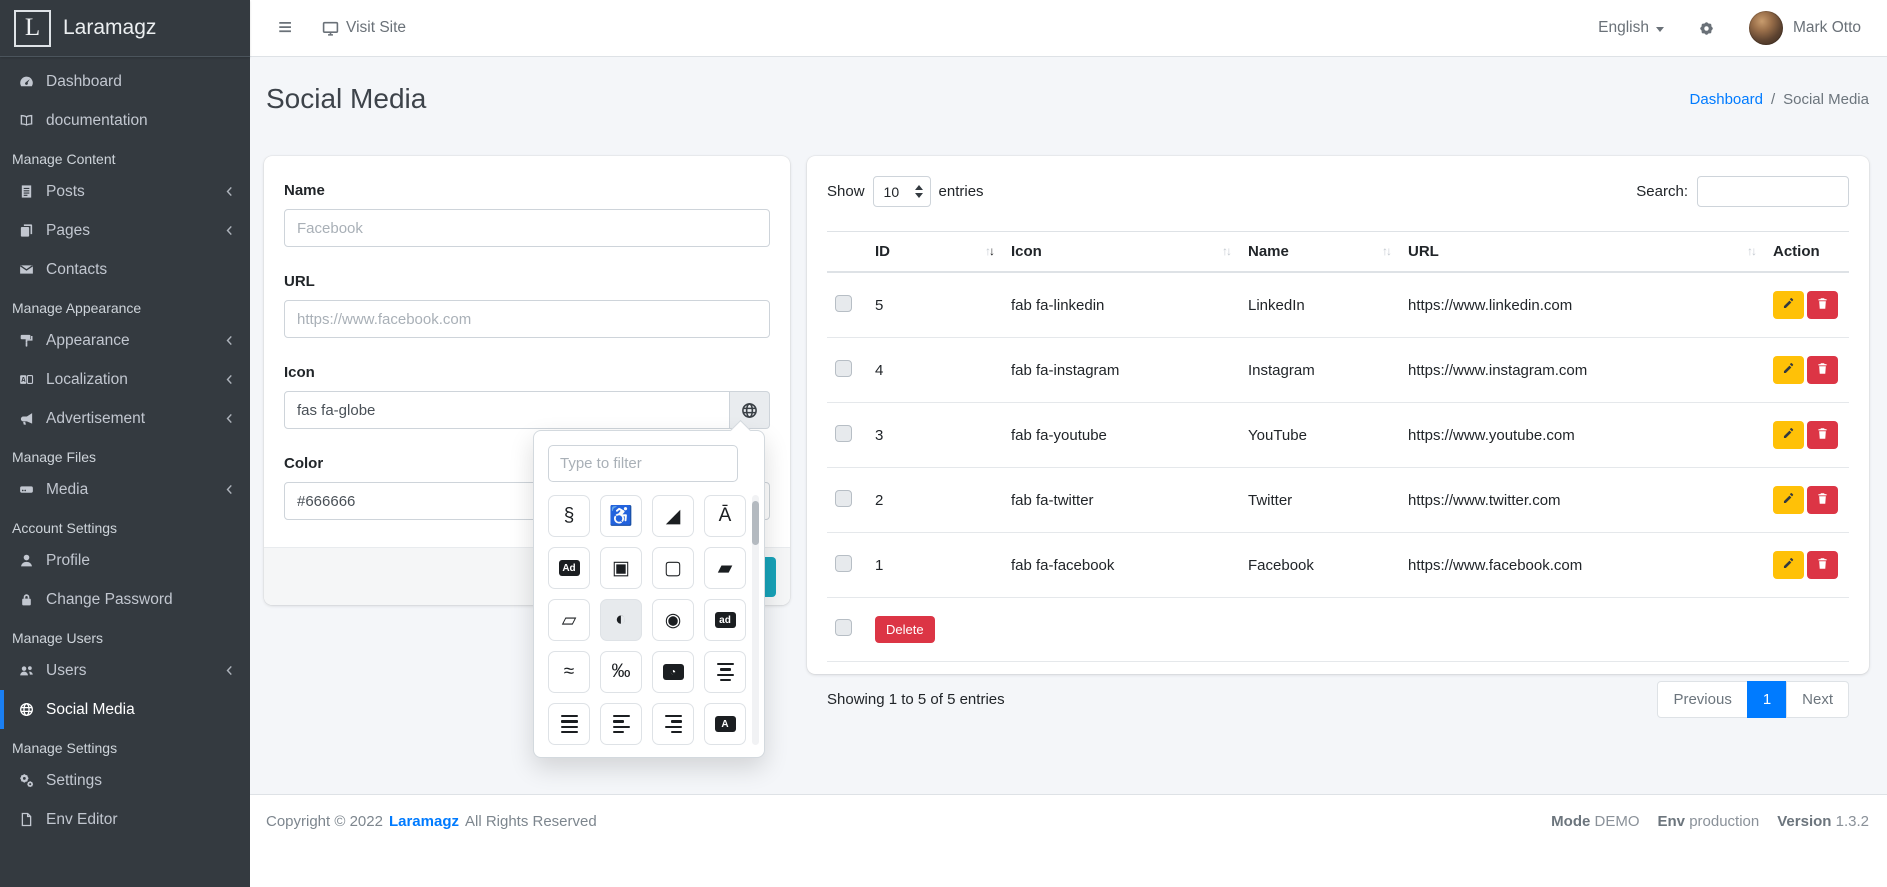  I want to click on sidebar-item-label: Media, so click(67, 489).